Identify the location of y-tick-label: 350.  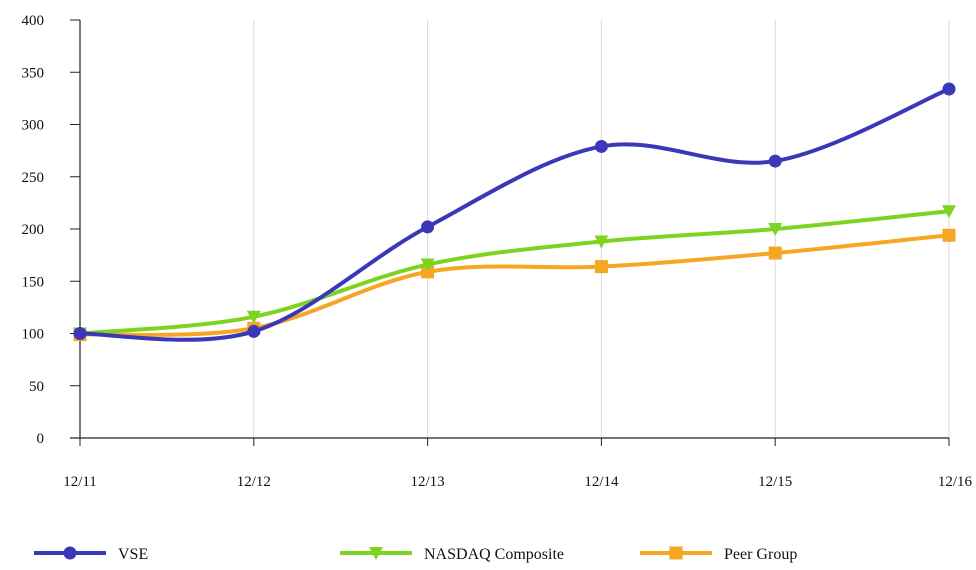
(33, 73).